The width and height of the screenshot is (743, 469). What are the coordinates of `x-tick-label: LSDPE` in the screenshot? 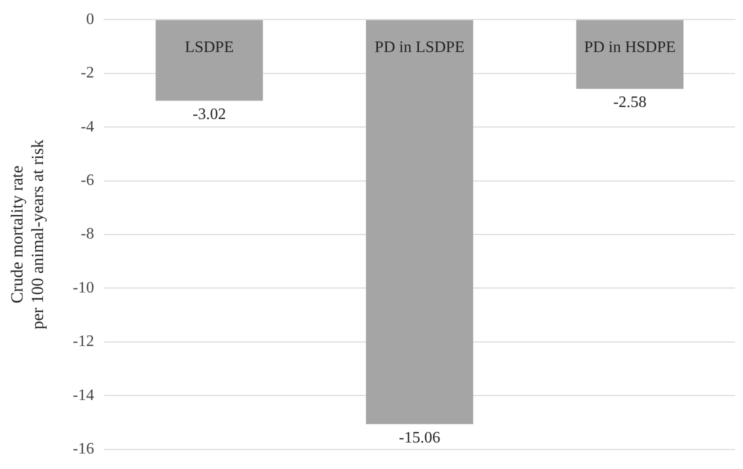 It's located at (209, 47).